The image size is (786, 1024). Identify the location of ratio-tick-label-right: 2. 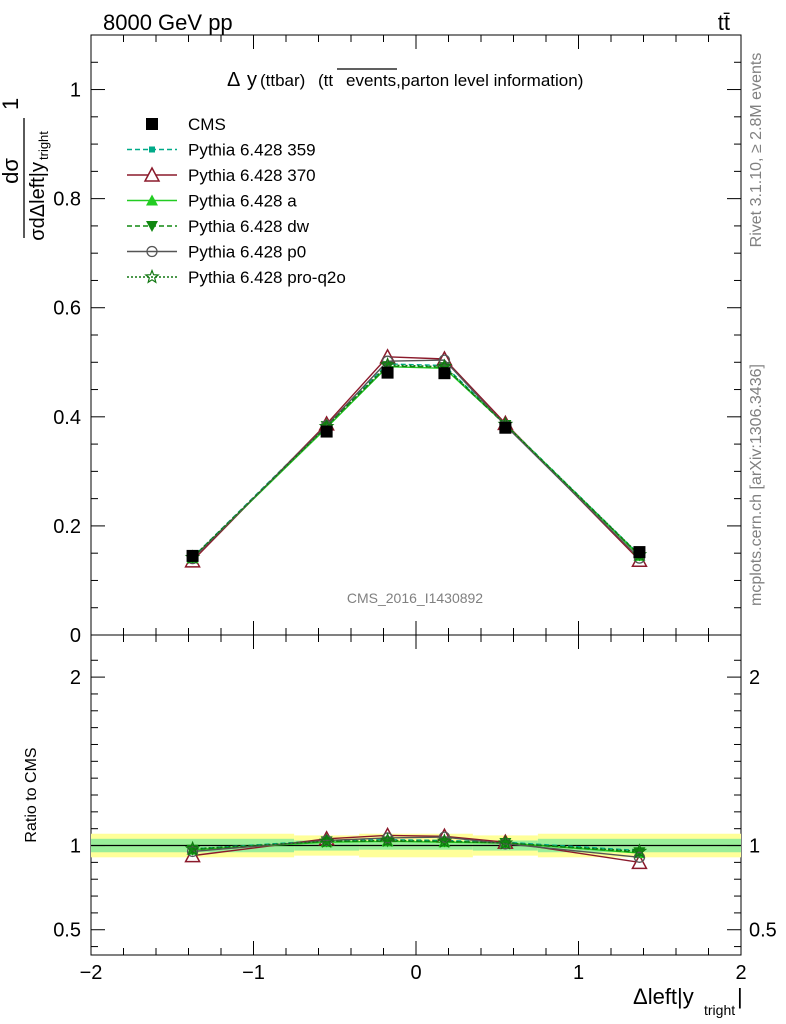
(754, 678).